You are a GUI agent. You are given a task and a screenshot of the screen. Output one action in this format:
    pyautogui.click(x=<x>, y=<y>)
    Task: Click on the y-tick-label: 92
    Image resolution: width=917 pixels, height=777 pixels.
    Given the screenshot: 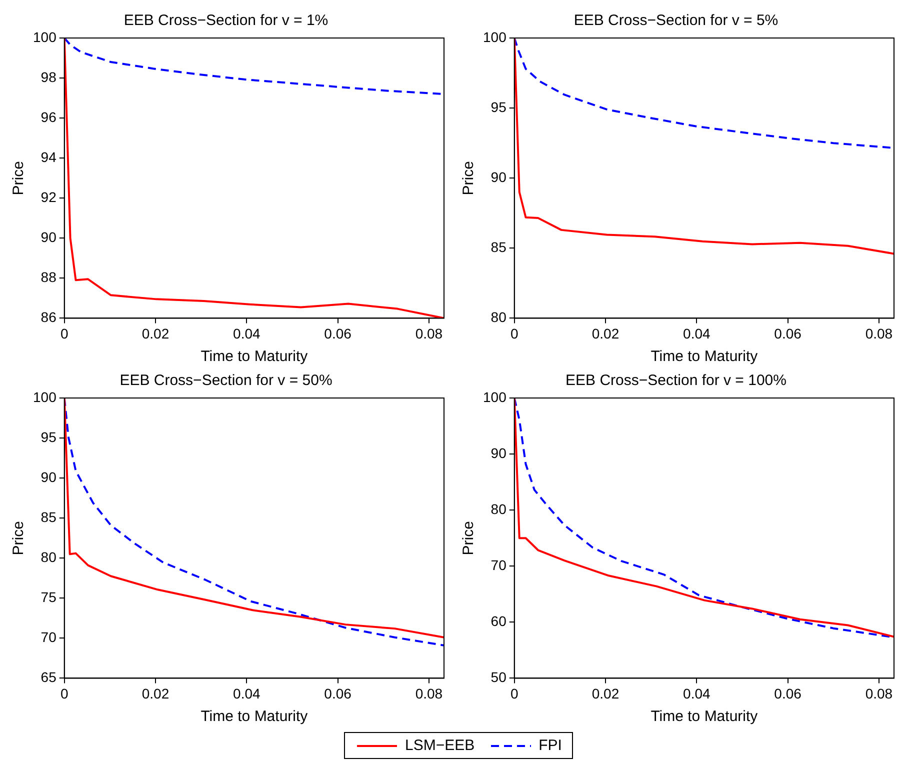 What is the action you would take?
    pyautogui.click(x=48, y=196)
    